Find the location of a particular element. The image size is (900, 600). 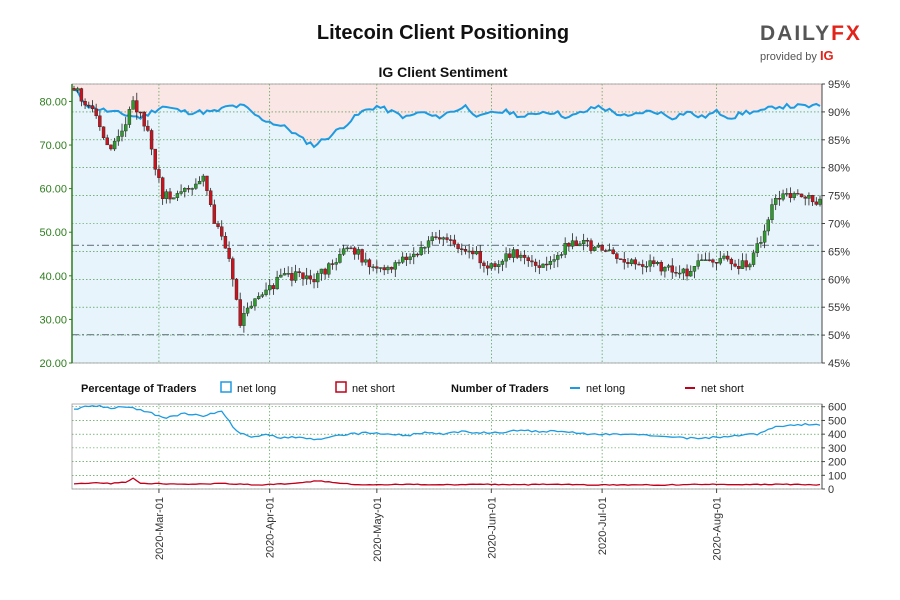

right-tick-label: 45% is located at coordinates (839, 364).